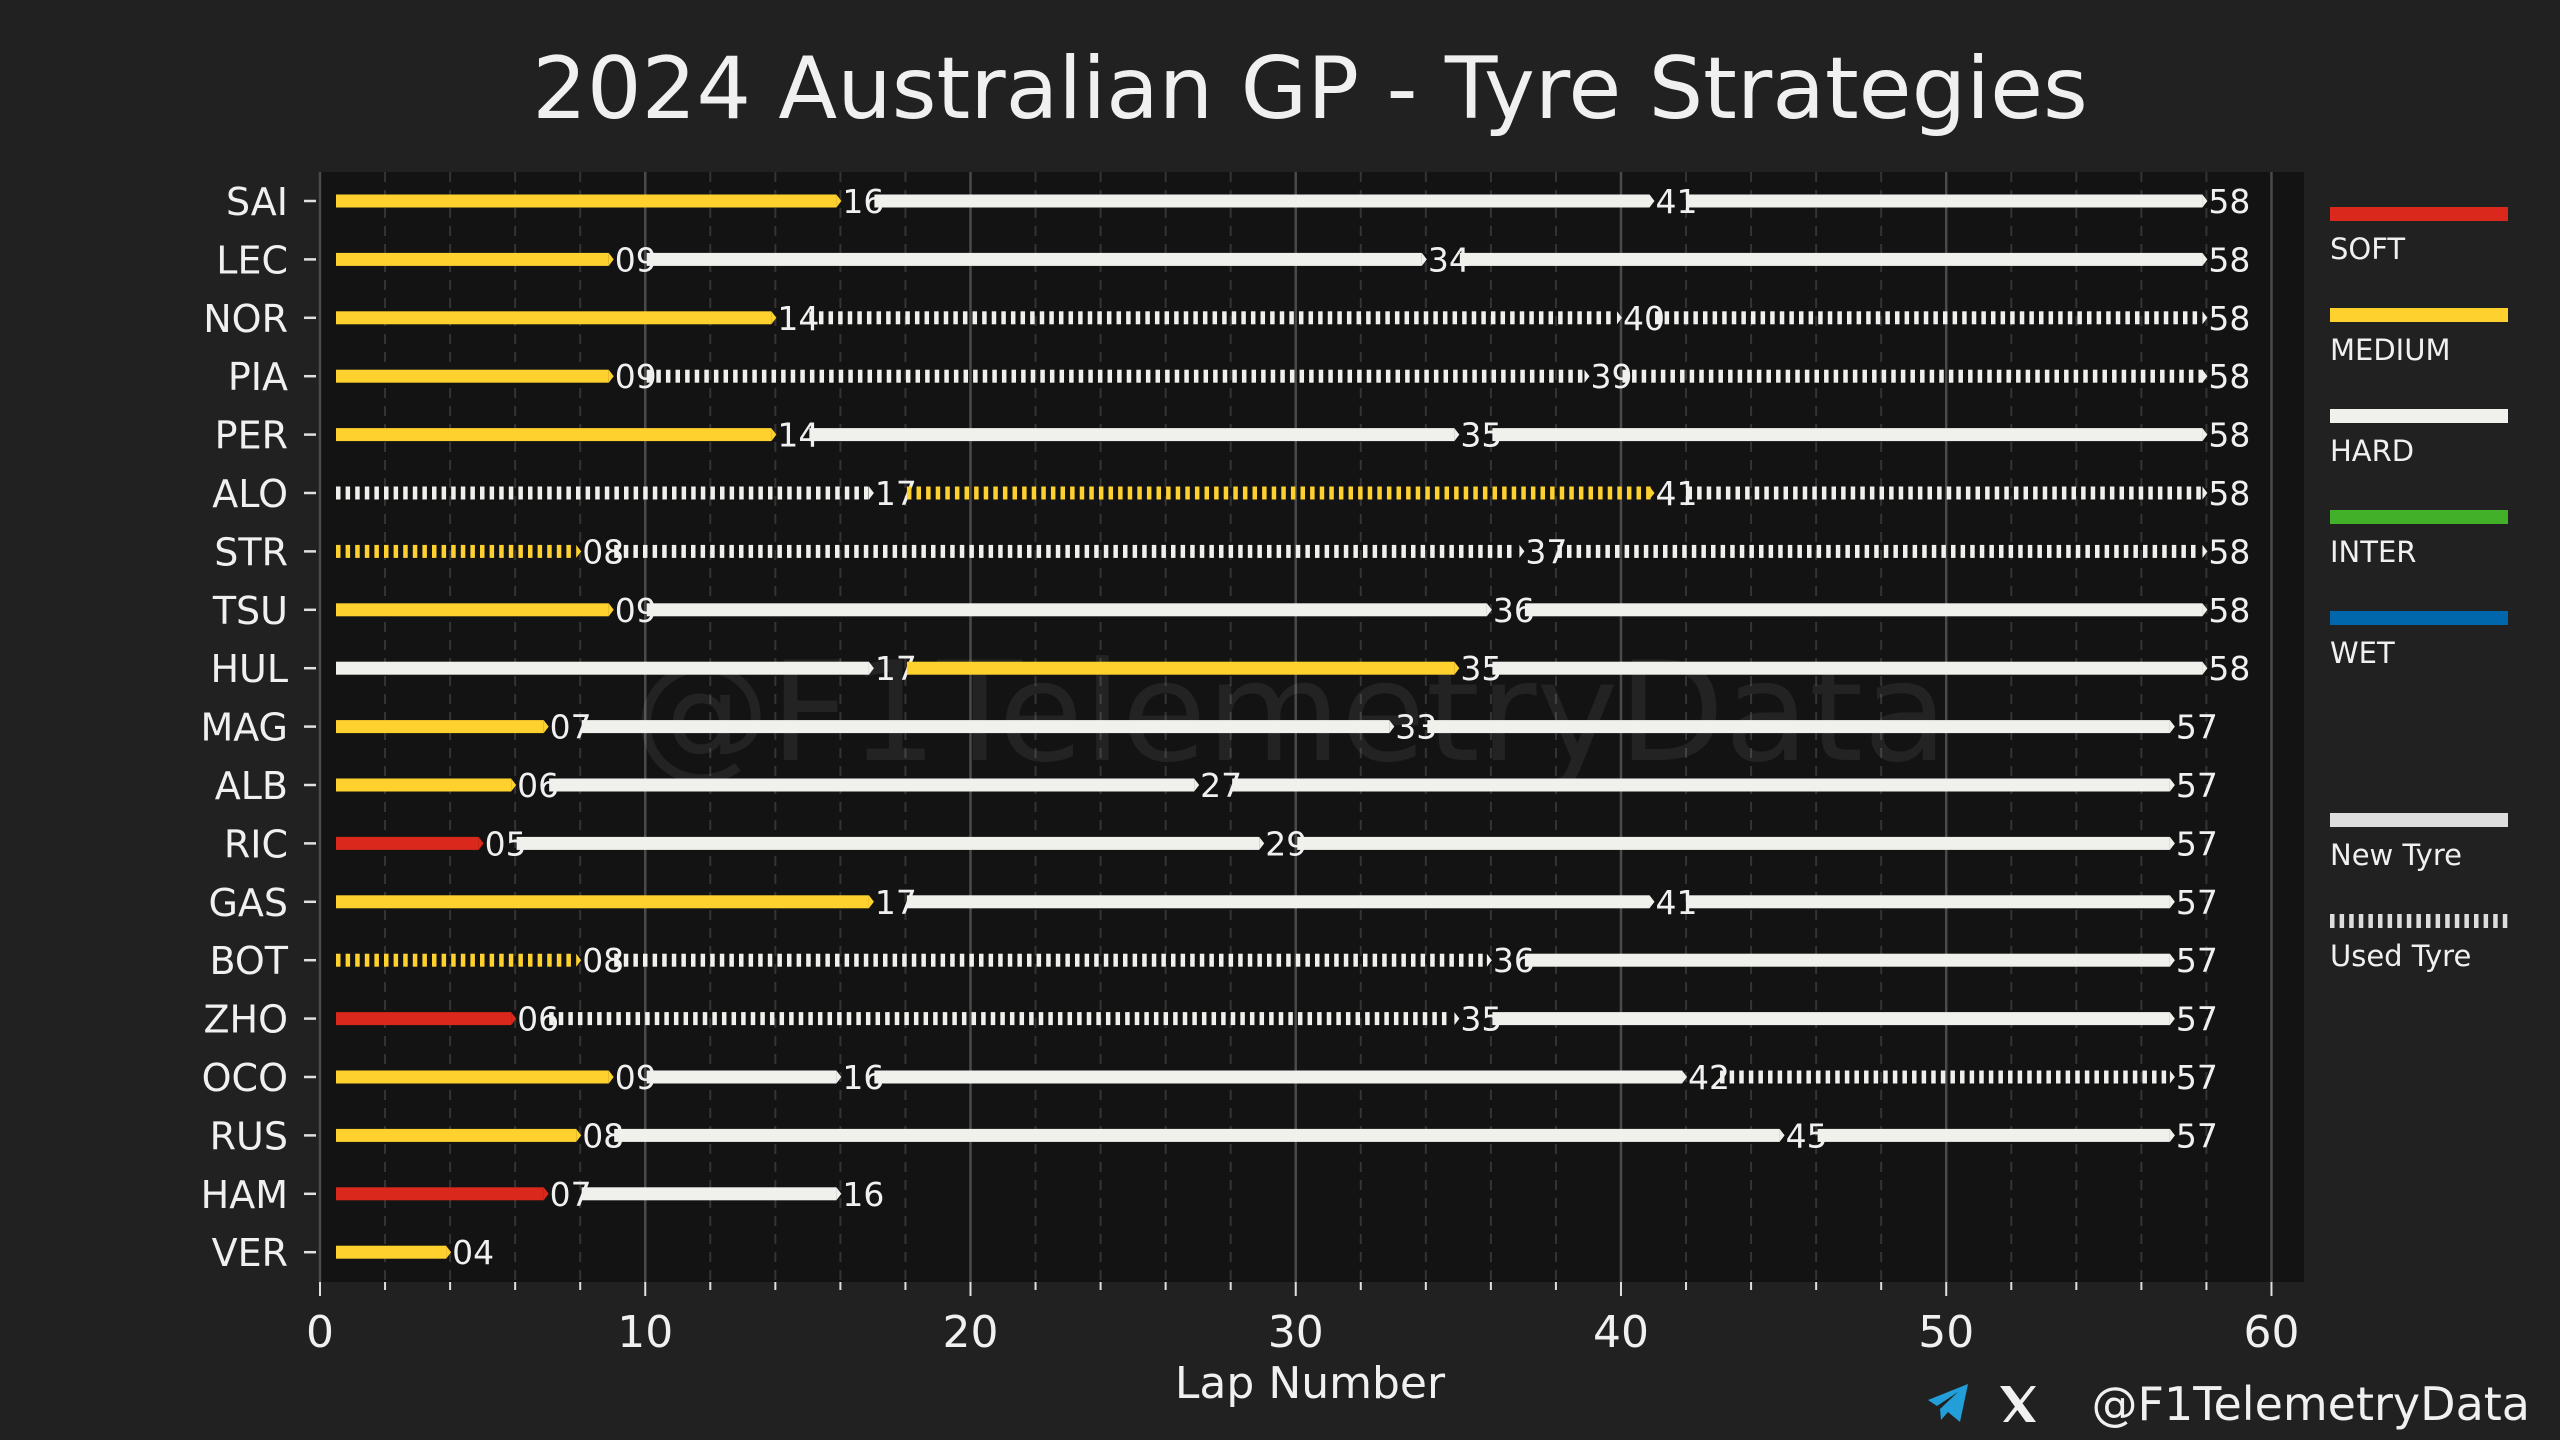 The width and height of the screenshot is (2560, 1440). What do you see at coordinates (440, 1194) in the screenshot?
I see `stint-bar-soft-new` at bounding box center [440, 1194].